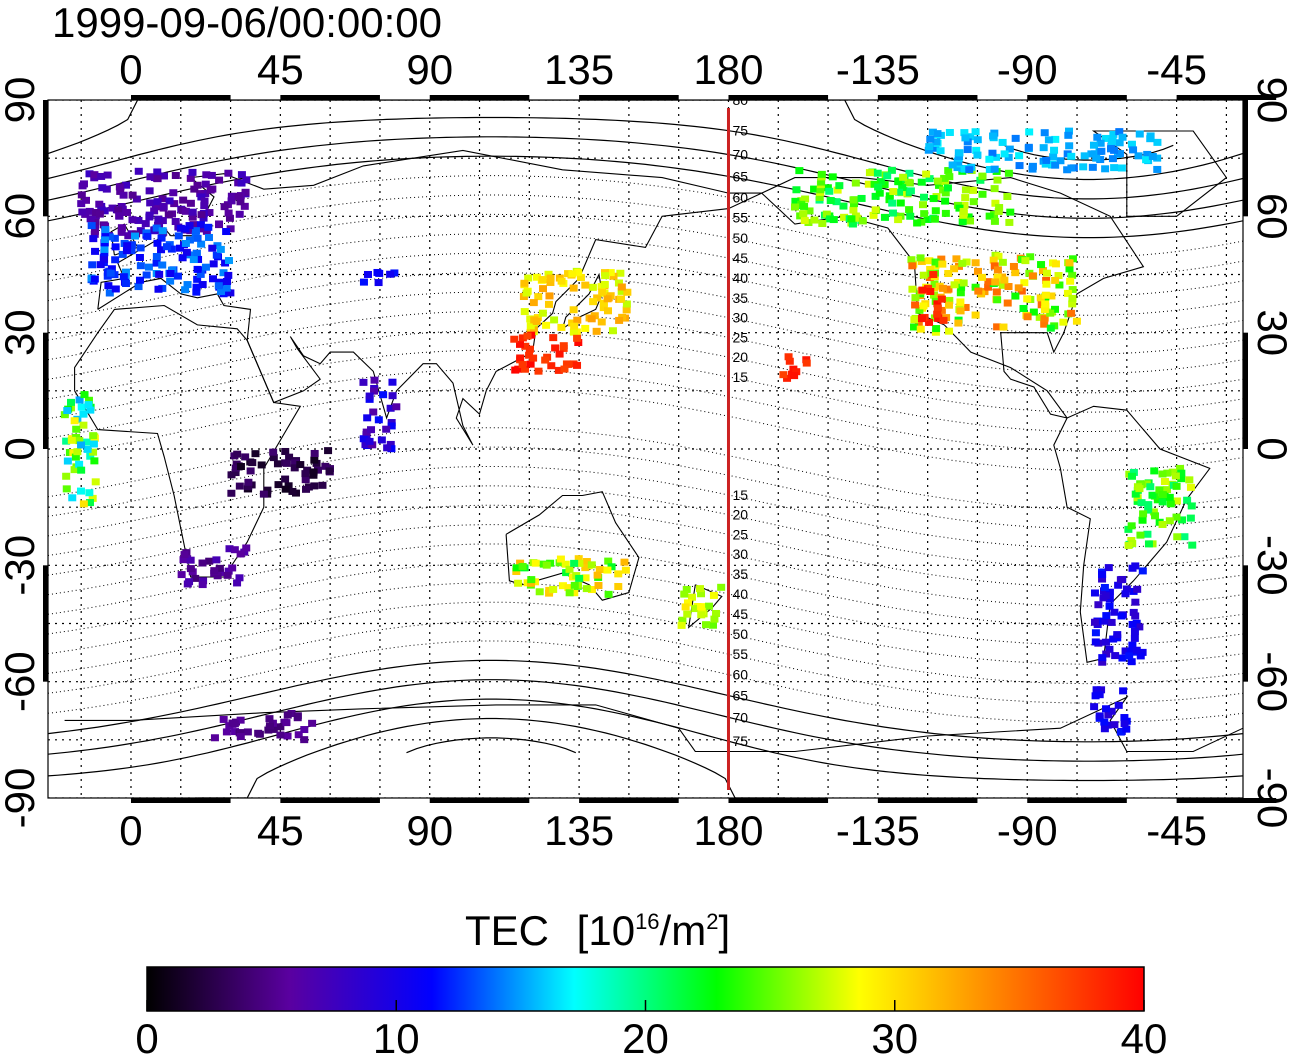 This screenshot has width=1292, height=1057. Describe the element at coordinates (130, 69) in the screenshot. I see `top-longitude-tick-label: 0` at that location.